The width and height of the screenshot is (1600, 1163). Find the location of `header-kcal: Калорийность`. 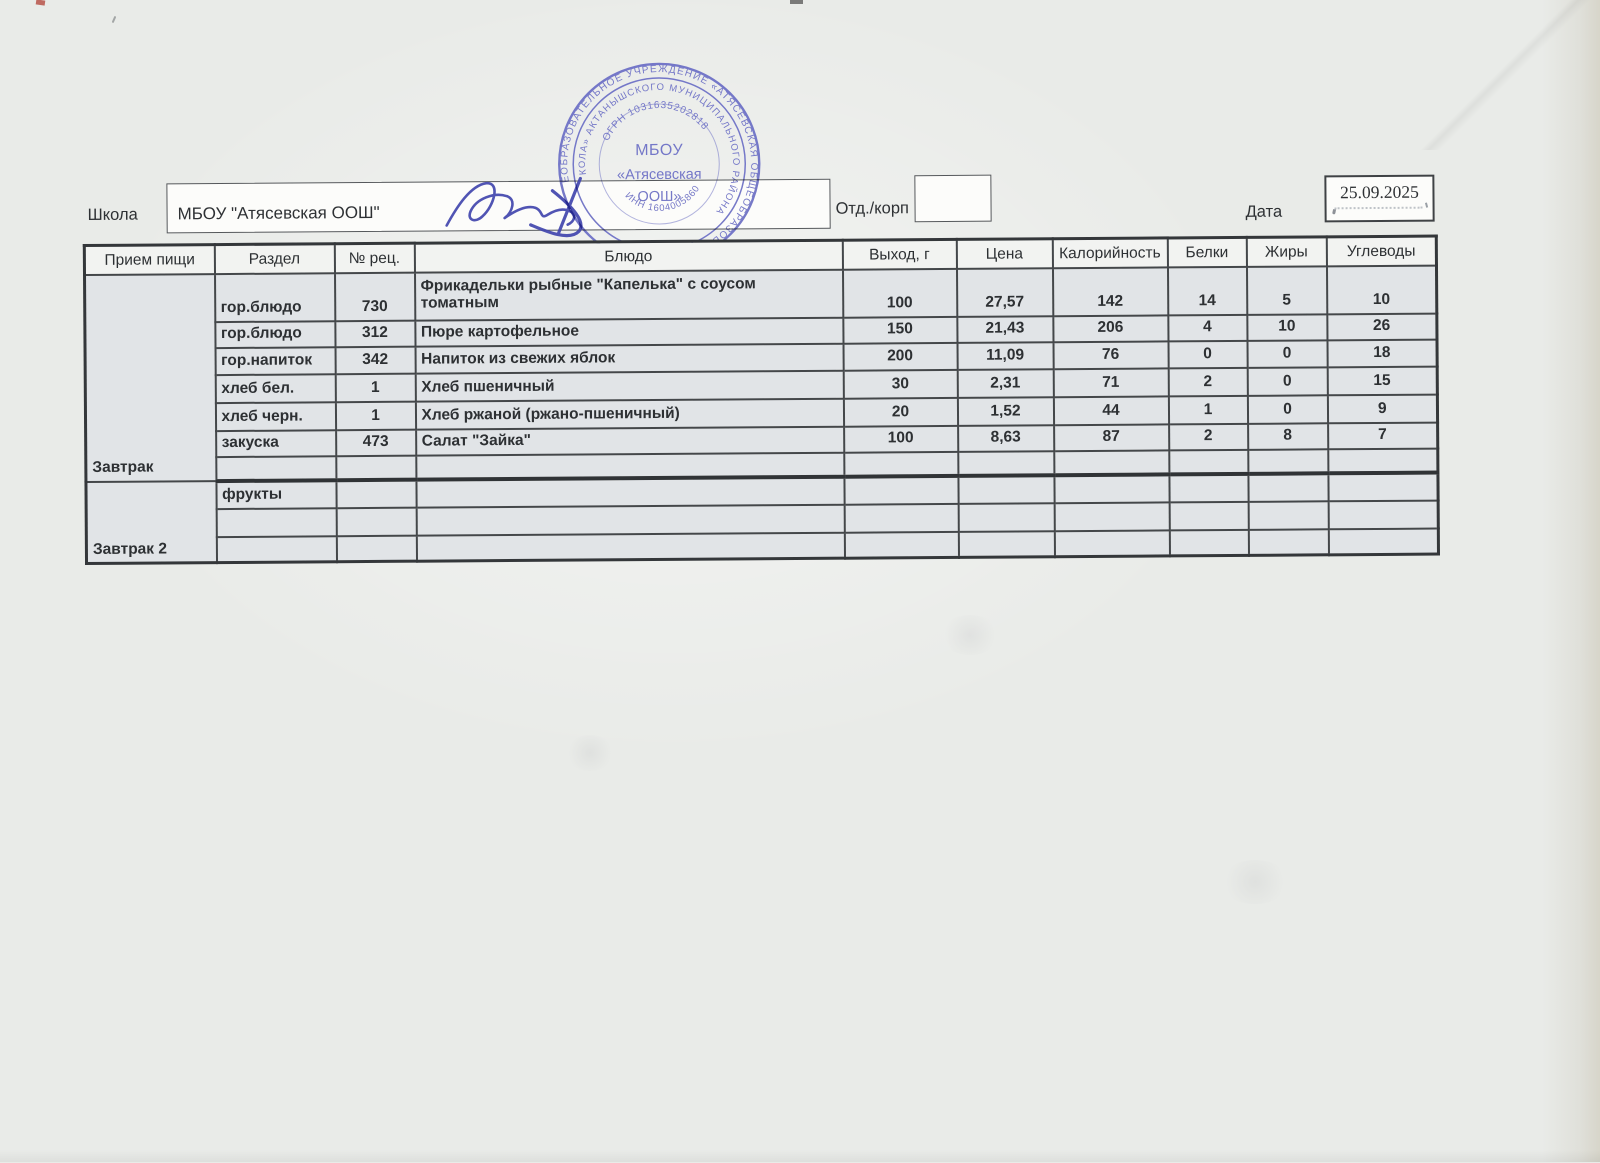

header-kcal: Калорийность is located at coordinates (1110, 252).